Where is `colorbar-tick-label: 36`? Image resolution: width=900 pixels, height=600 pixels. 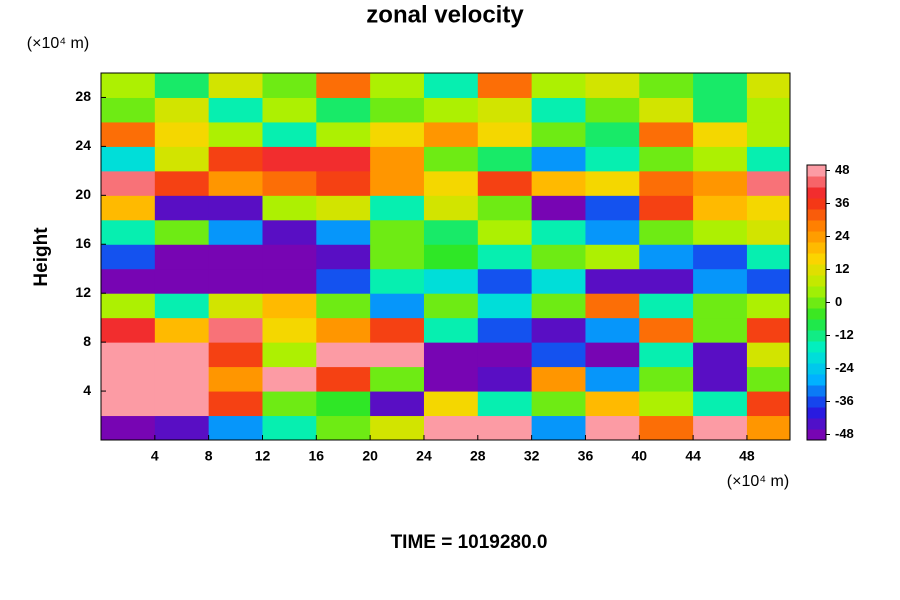 colorbar-tick-label: 36 is located at coordinates (842, 202).